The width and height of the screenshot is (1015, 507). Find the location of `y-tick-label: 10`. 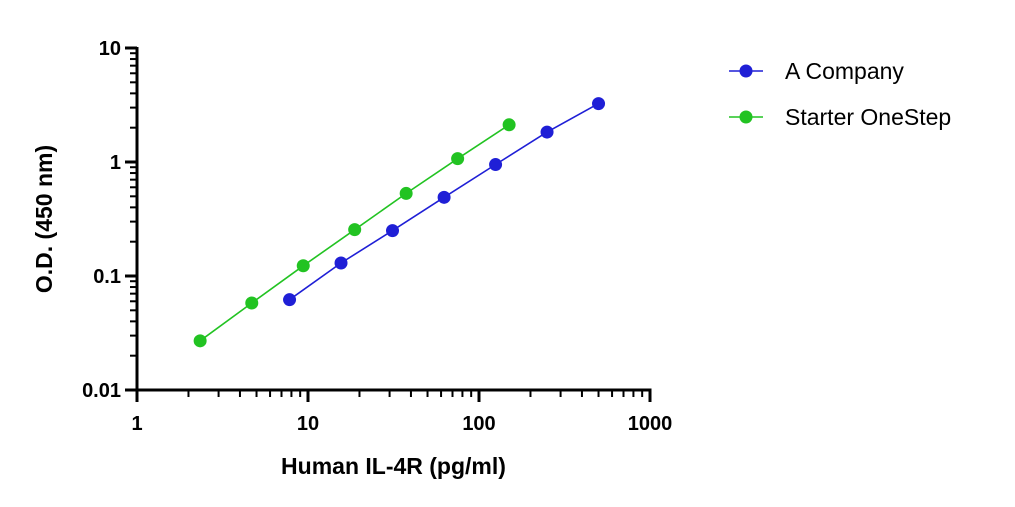

y-tick-label: 10 is located at coordinates (110, 49).